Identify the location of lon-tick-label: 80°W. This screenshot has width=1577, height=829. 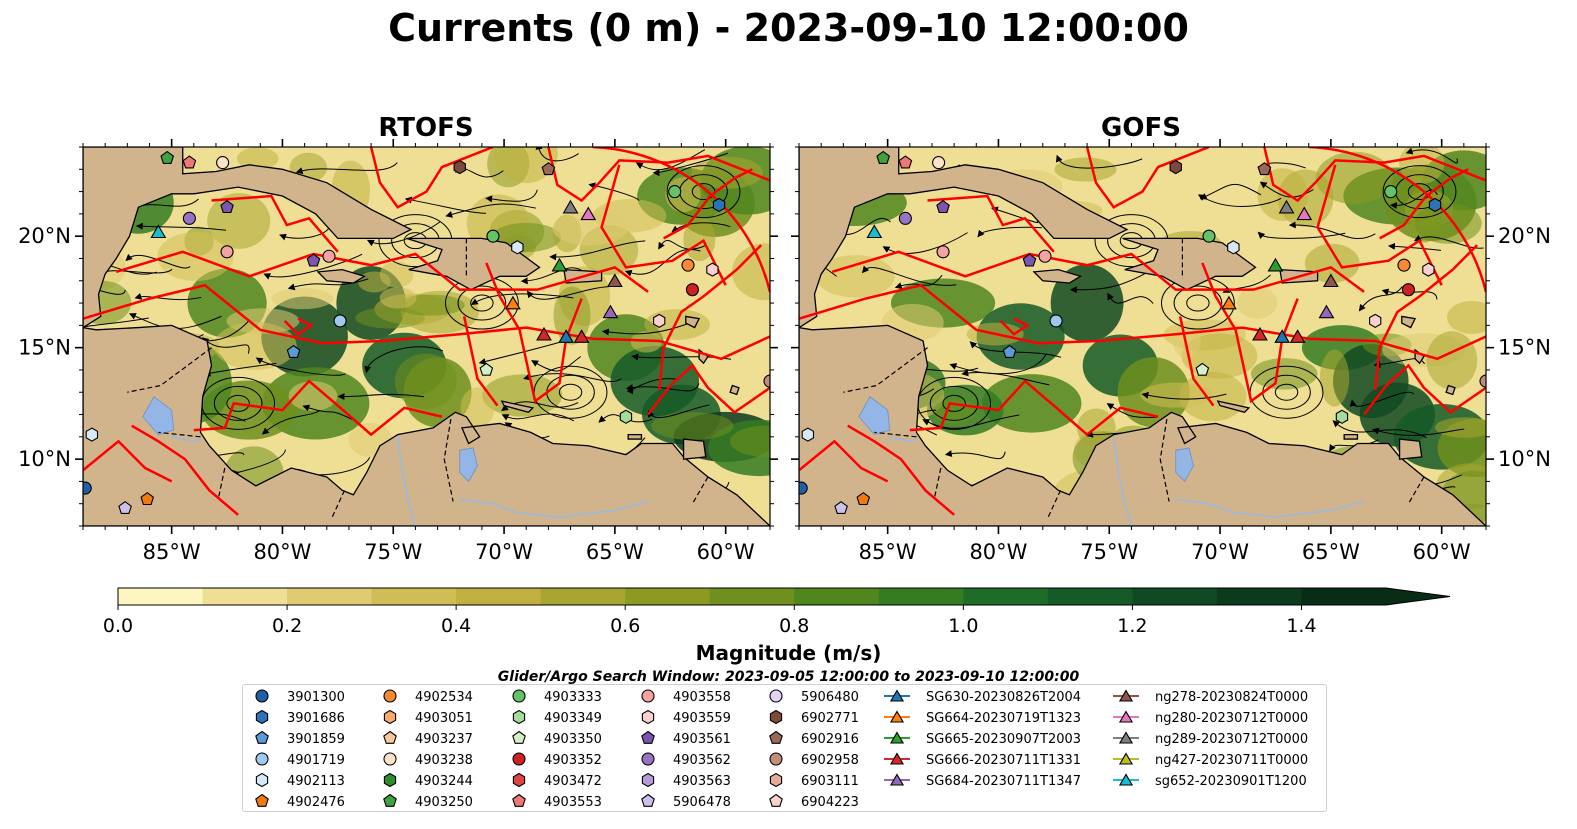
(282, 552).